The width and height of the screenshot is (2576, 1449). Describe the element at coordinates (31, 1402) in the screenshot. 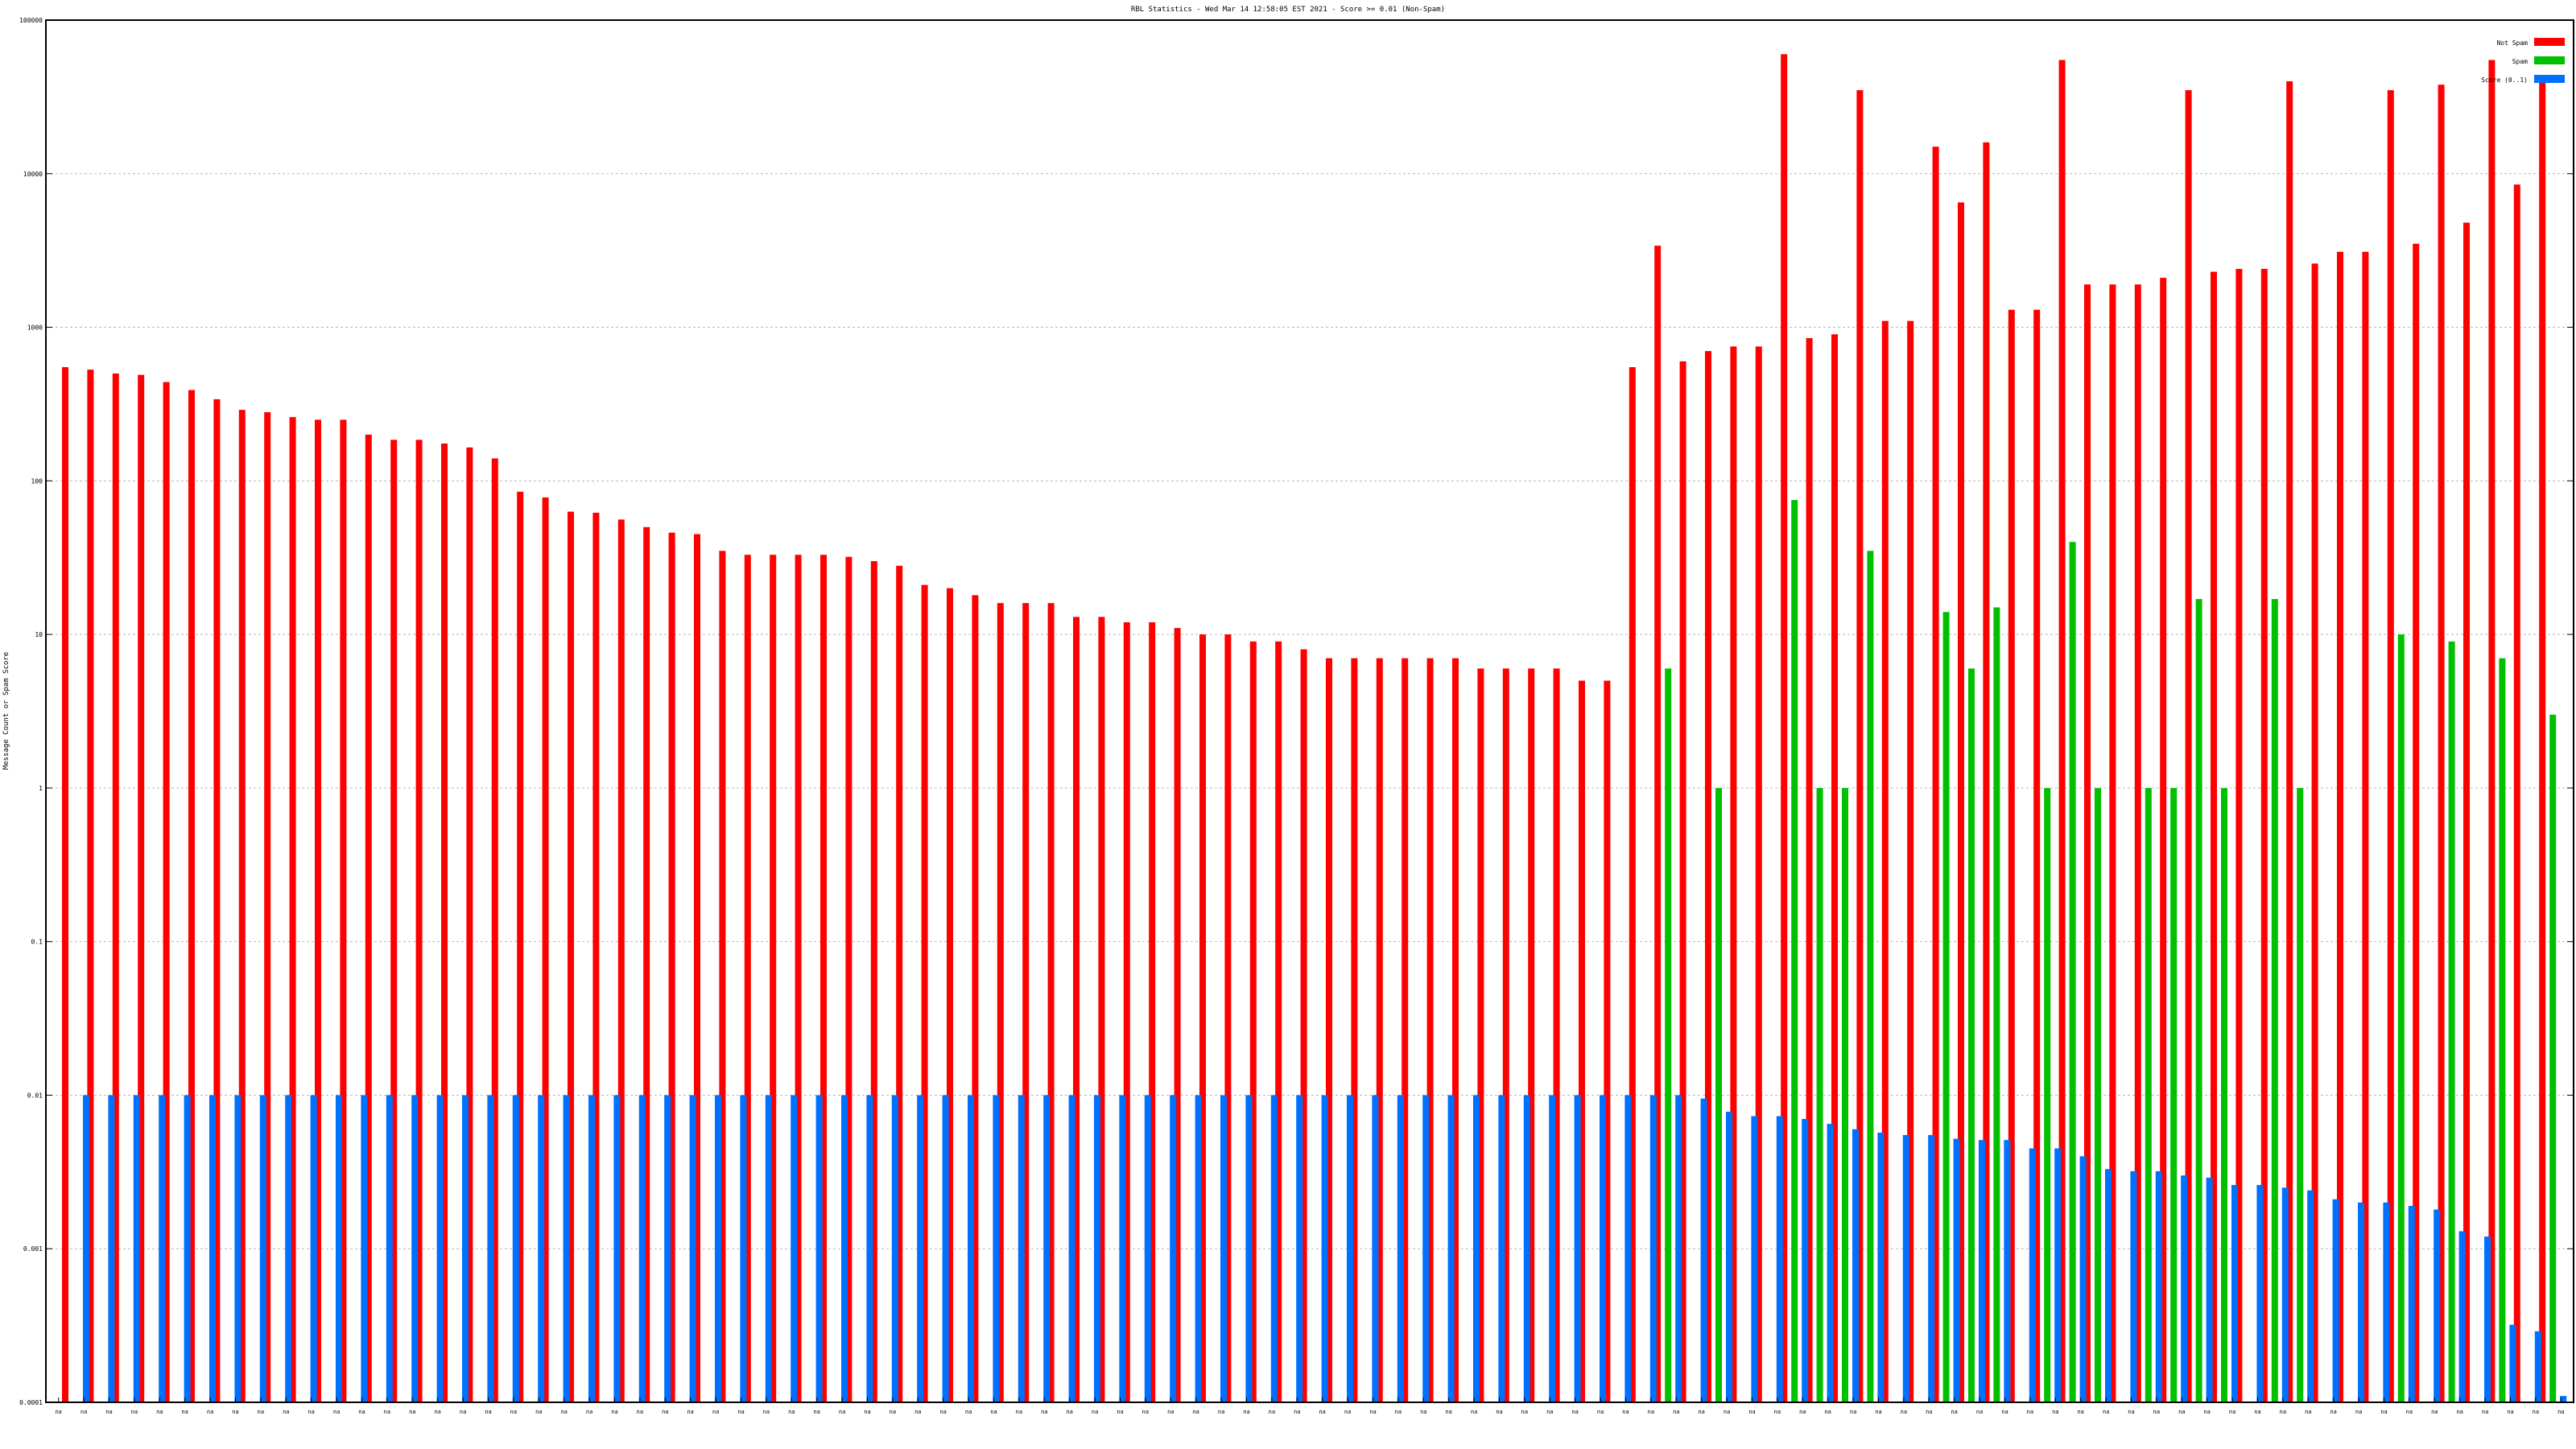

I see `y-tick-label: 0.0001` at that location.